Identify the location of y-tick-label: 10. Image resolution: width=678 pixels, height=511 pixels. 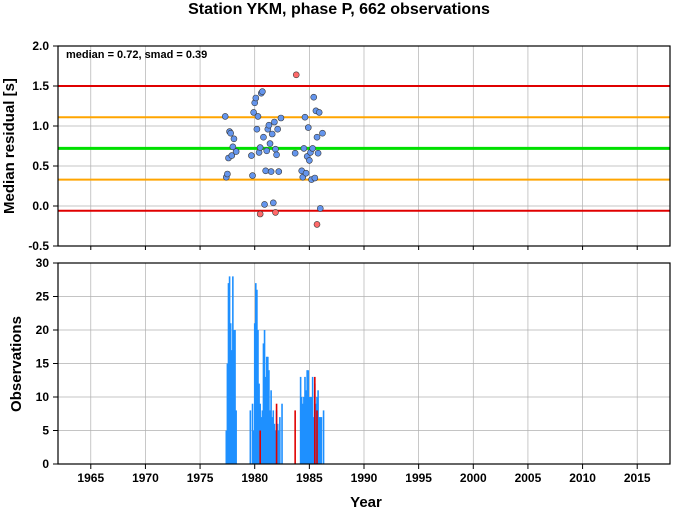
(43, 397).